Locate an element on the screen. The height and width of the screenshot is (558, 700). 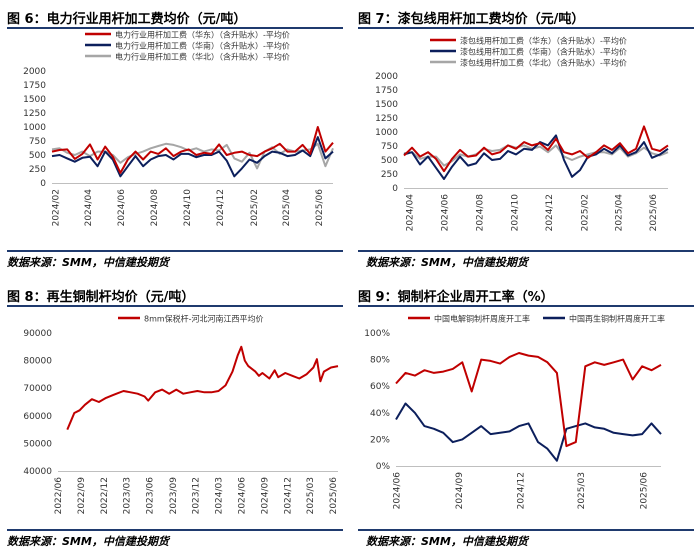
y-tick-label: 60% is located at coordinates (380, 387).